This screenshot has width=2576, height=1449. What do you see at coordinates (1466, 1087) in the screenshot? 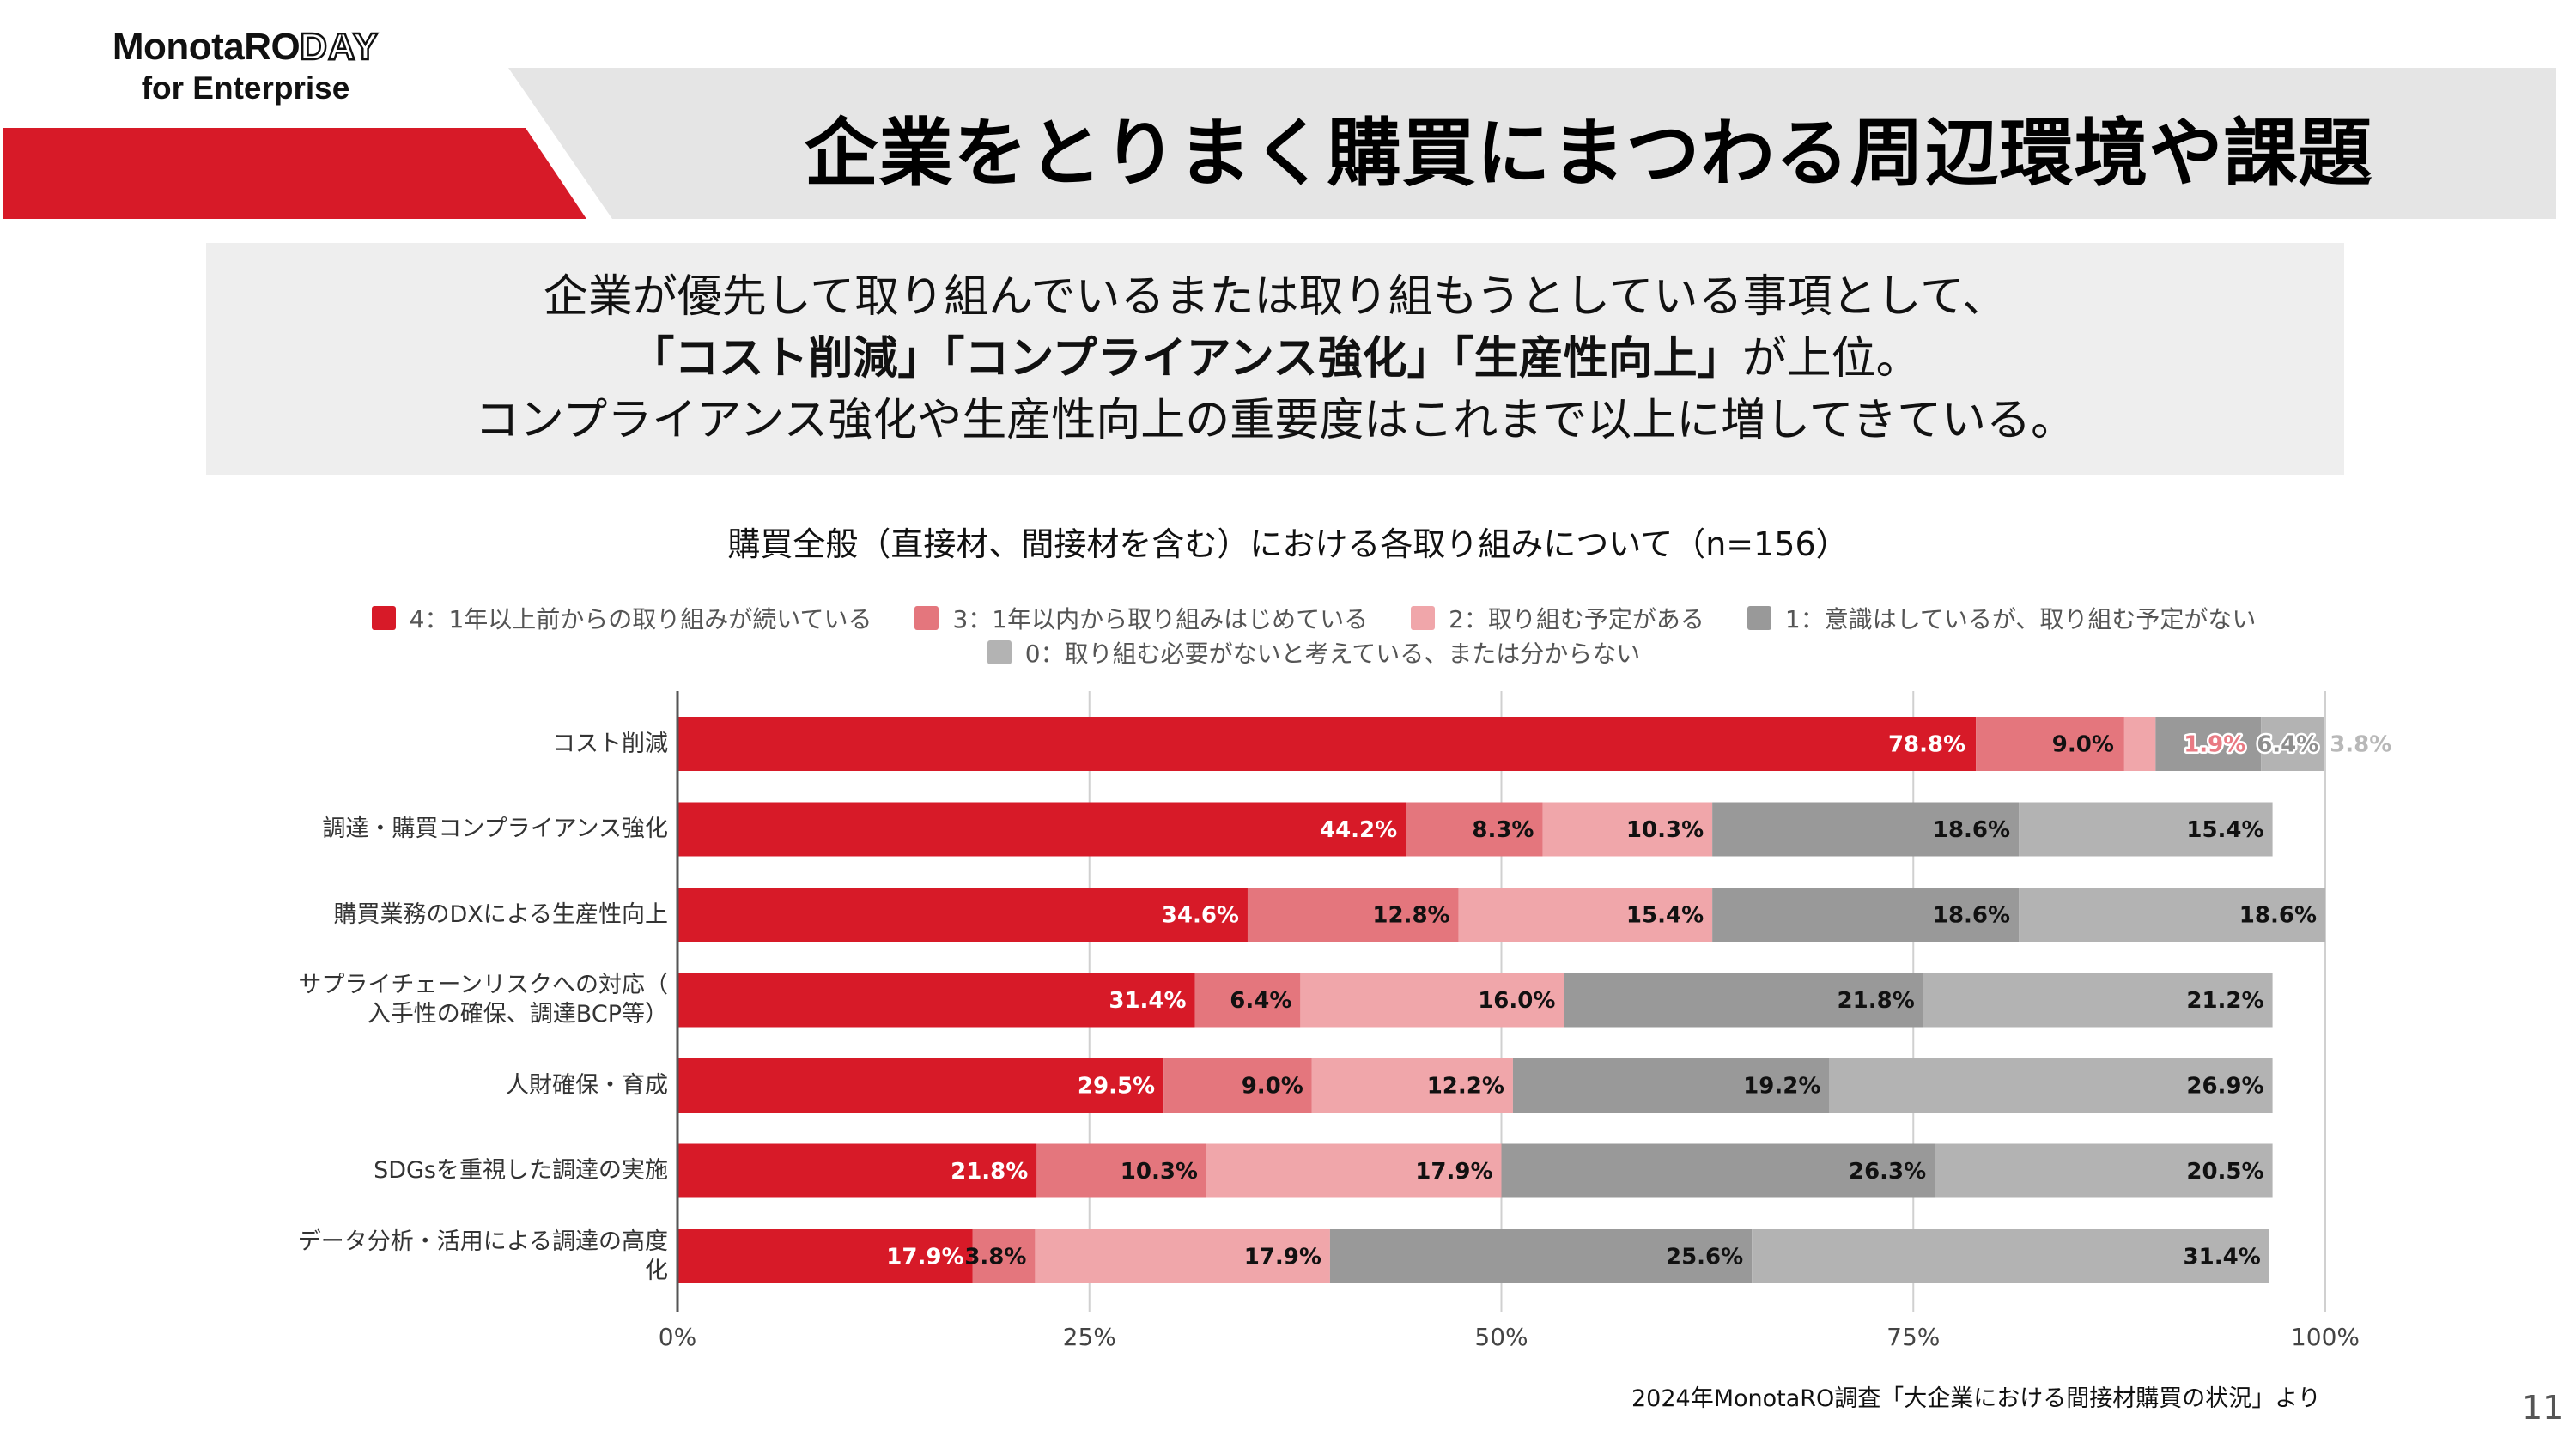
I see `data-label: 12.2%` at bounding box center [1466, 1087].